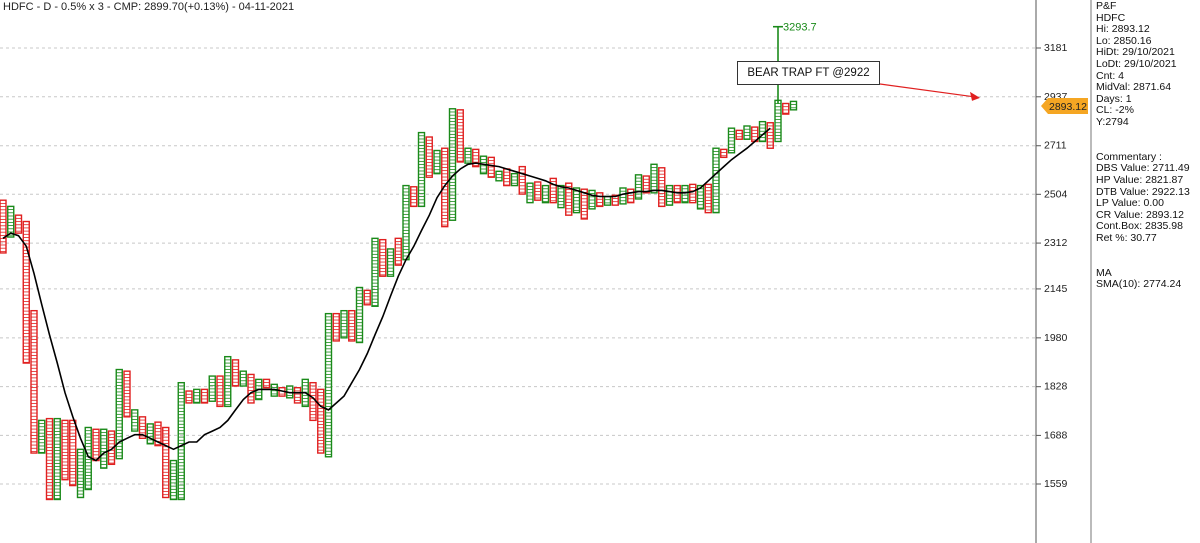 The image size is (1200, 543). I want to click on commentary-line: Commentary :, so click(1129, 156).